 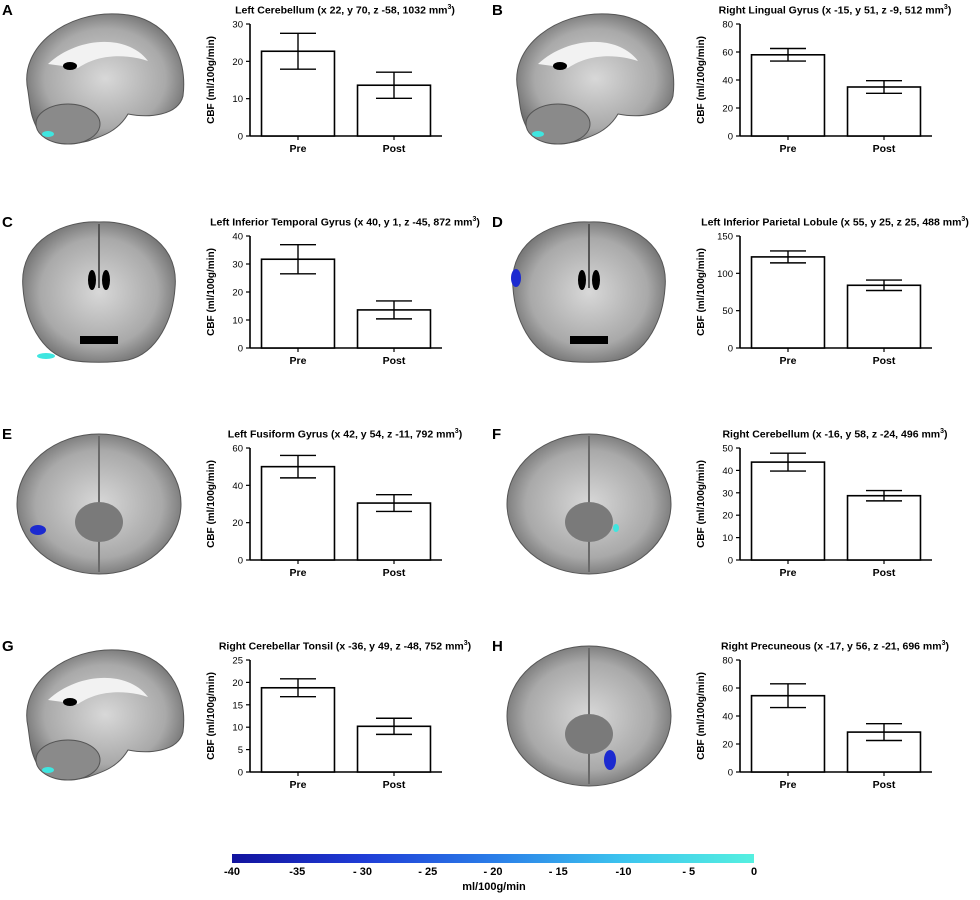 I want to click on bar-chart: 0 10 20 30 40 50 CBF (ml/100g/min) Pre Post, so click(x=814, y=511).